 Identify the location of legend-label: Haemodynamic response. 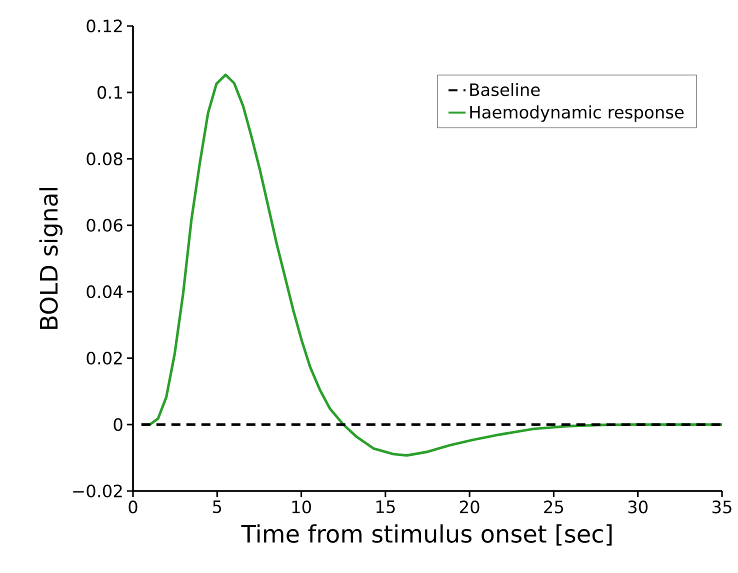
(577, 113).